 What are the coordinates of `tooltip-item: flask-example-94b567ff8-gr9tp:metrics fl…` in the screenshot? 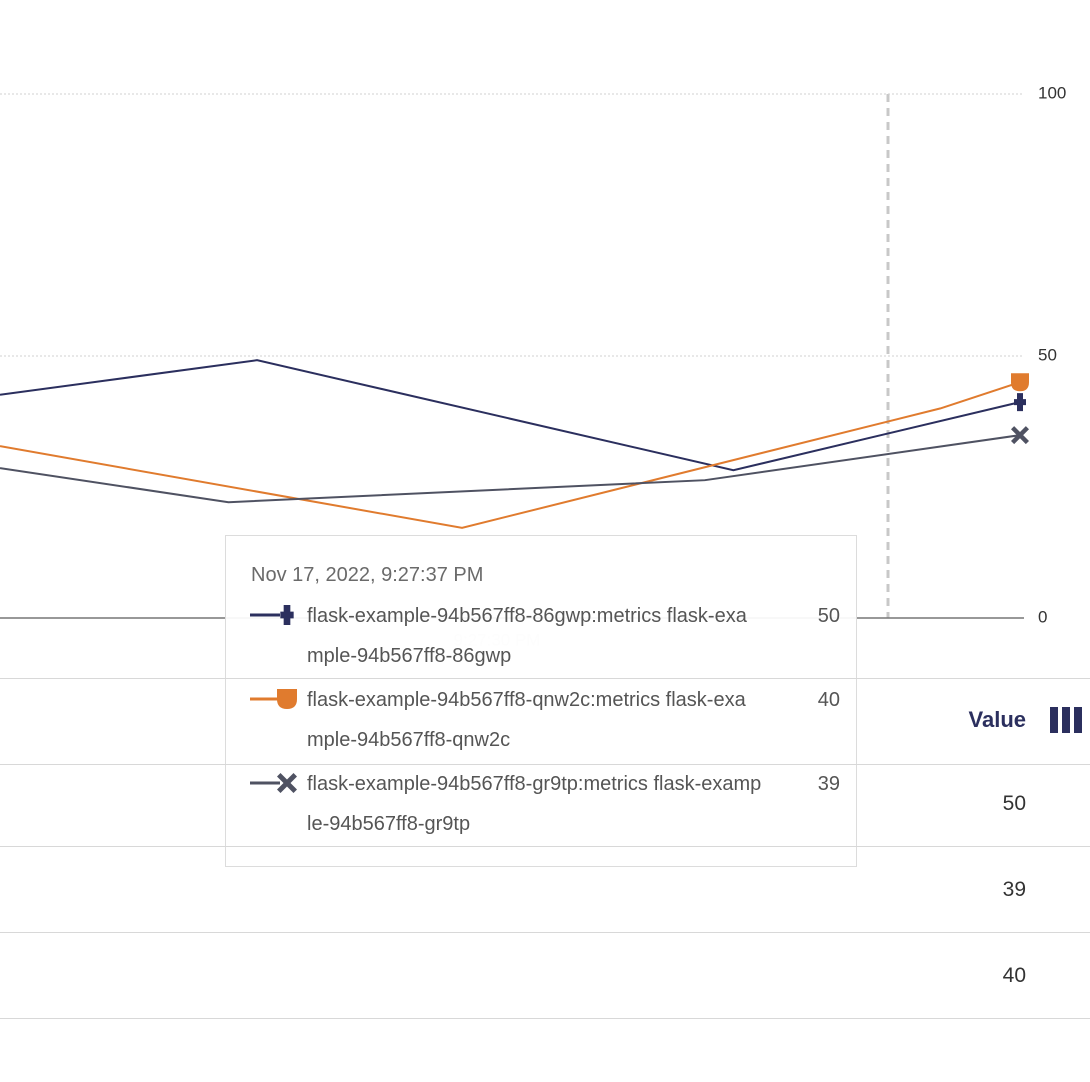 It's located at (545, 806).